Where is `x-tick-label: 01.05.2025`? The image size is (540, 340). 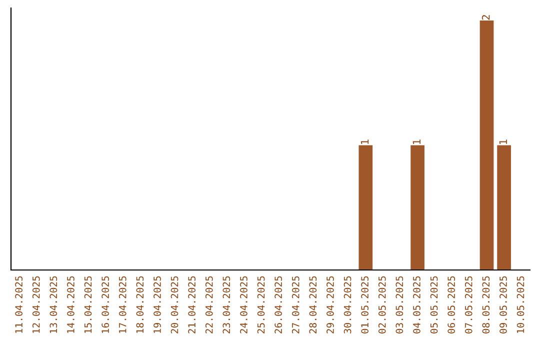 x-tick-label: 01.05.2025 is located at coordinates (364, 305).